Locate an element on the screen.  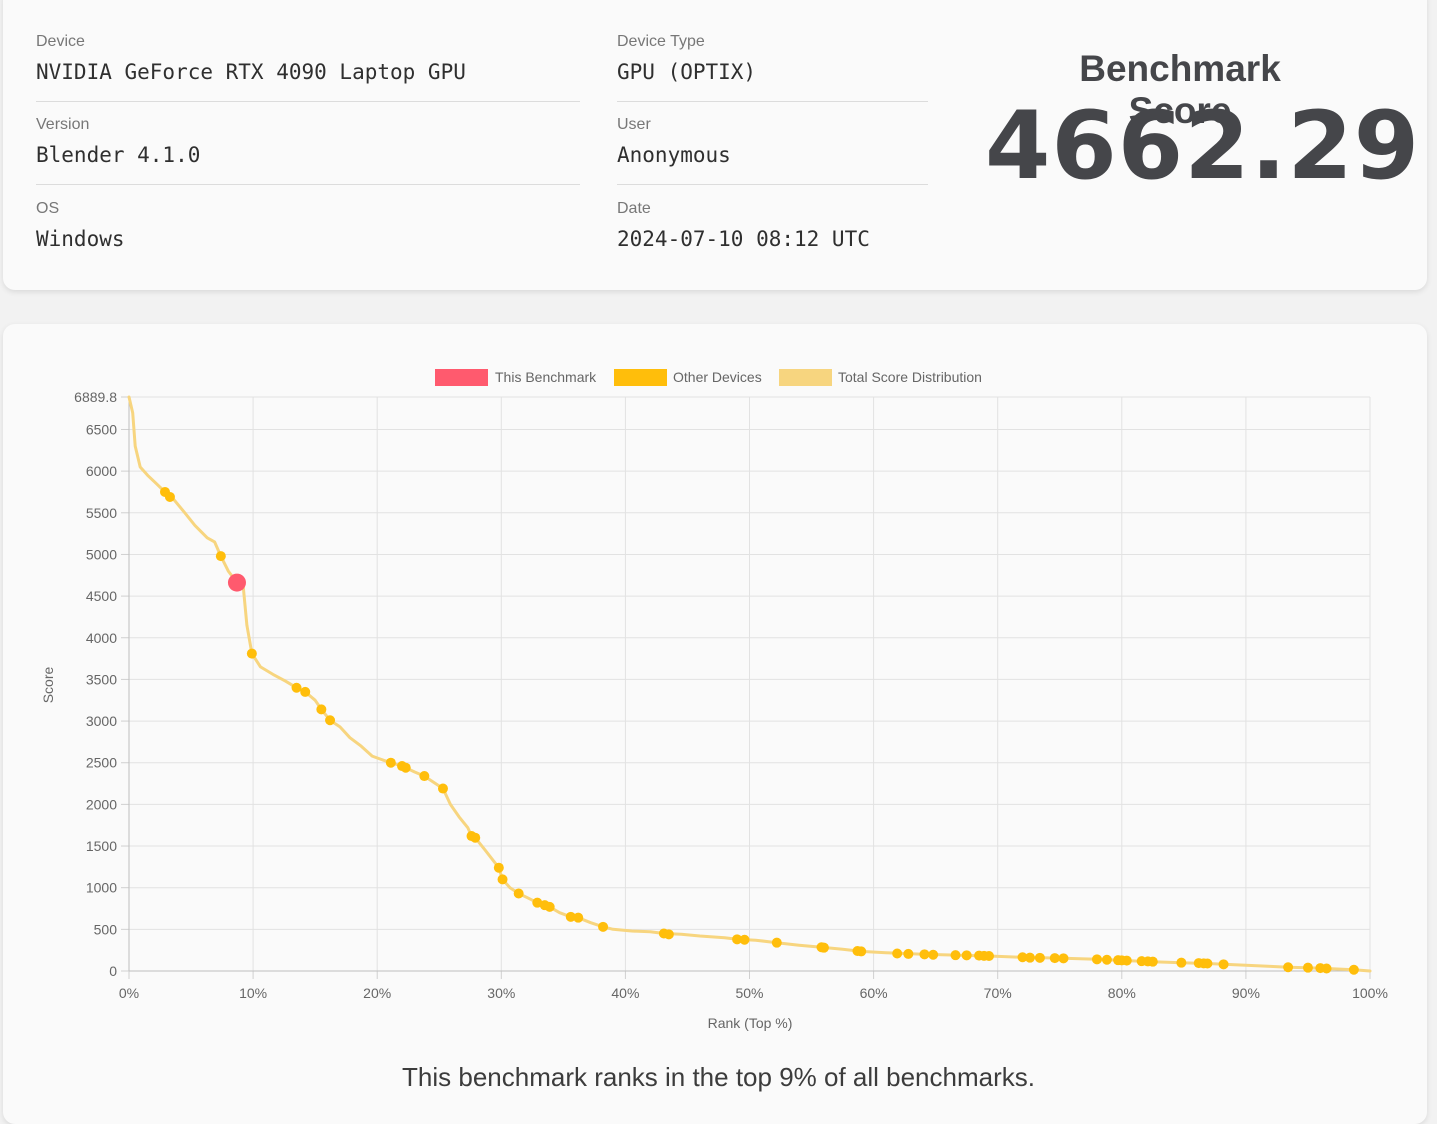
benchmark-score-title: Benchmark Score is located at coordinates (1180, 89).